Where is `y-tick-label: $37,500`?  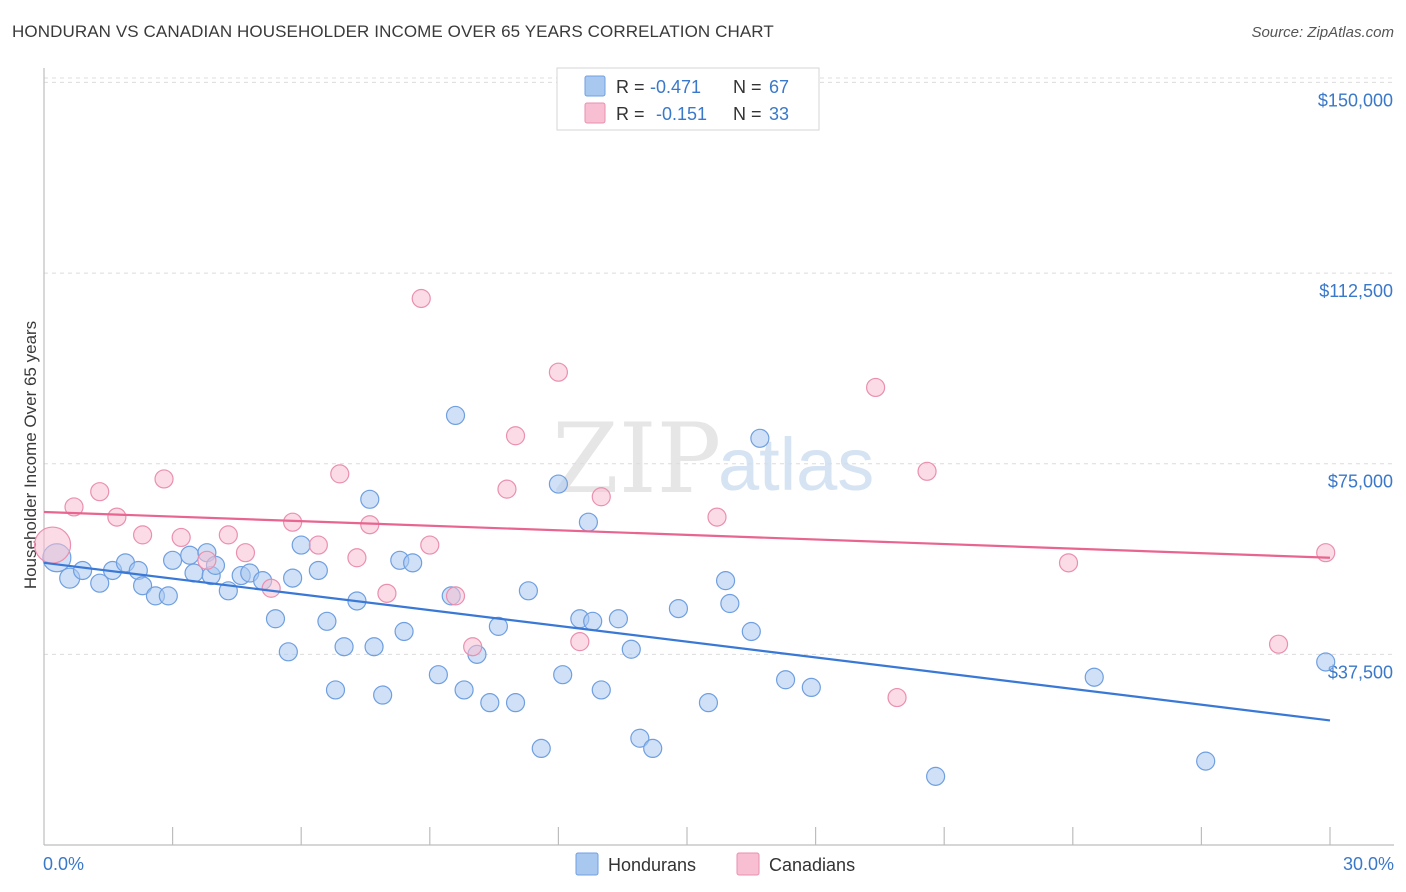 y-tick-label: $37,500 is located at coordinates (1360, 672).